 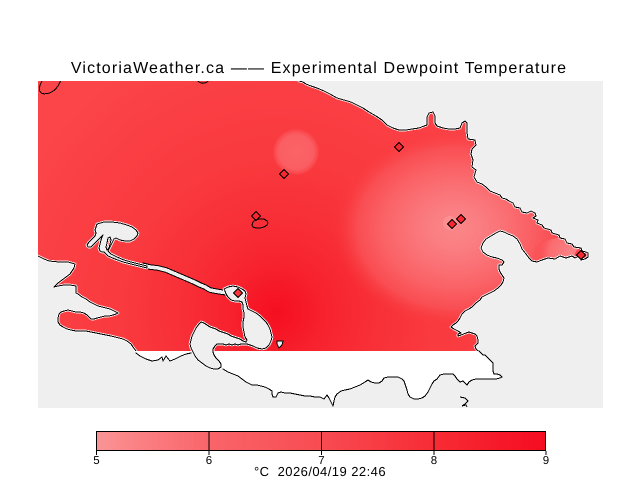 I want to click on svg-text: 7, so click(x=321, y=461).